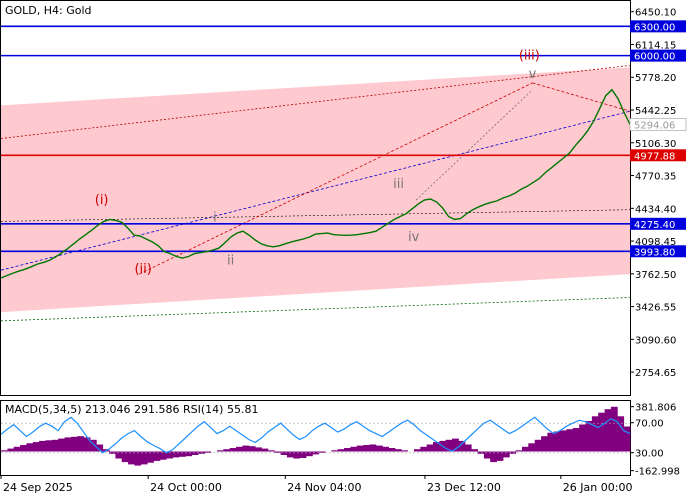  I want to click on chart-title: GOLD, H4: Gold, so click(48, 10).